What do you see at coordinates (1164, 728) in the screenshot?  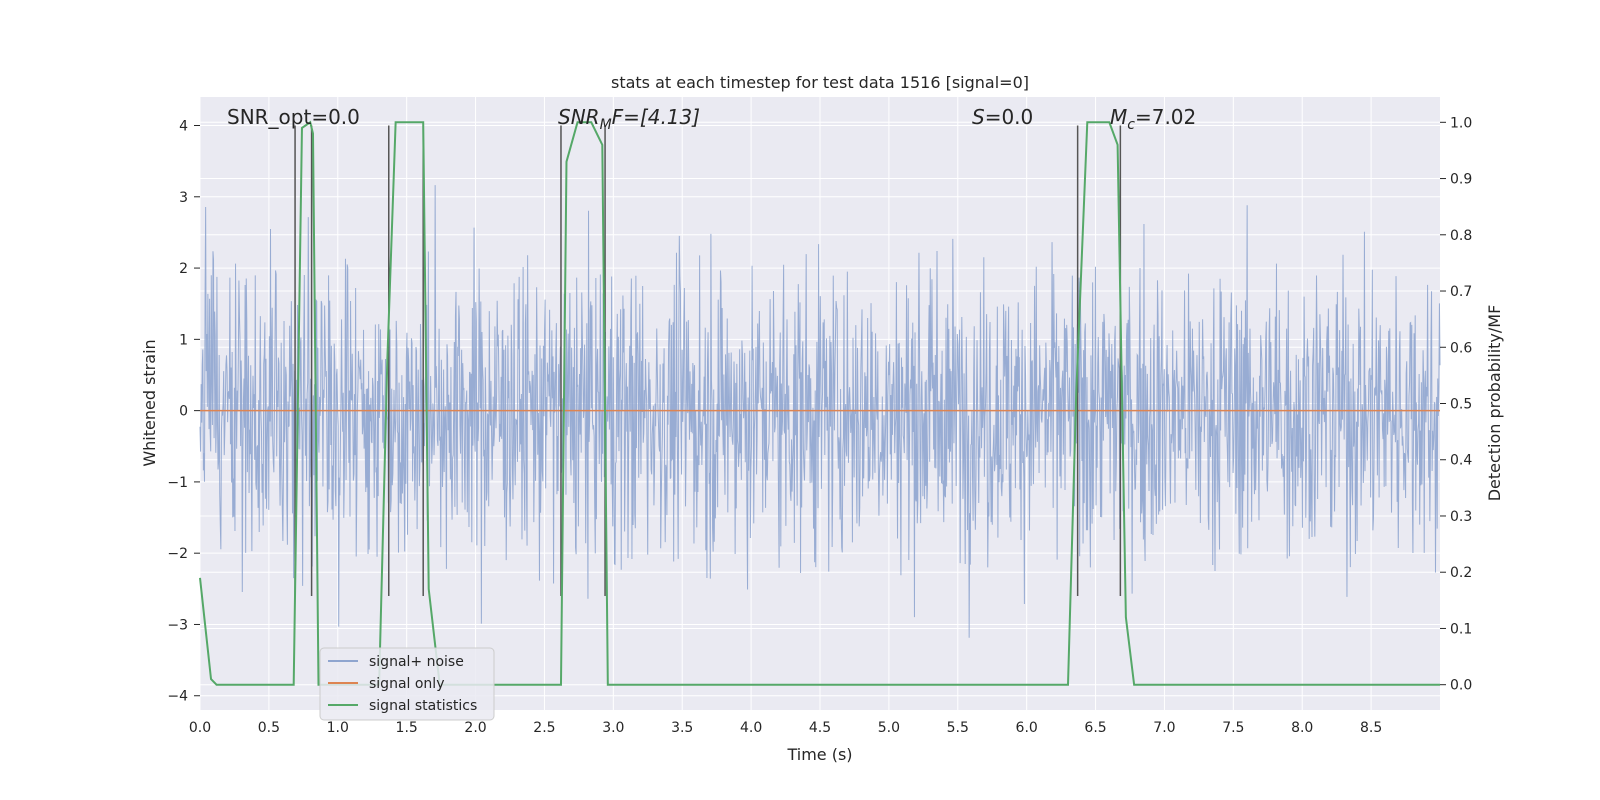 I see `x-tick-label: 7.0` at bounding box center [1164, 728].